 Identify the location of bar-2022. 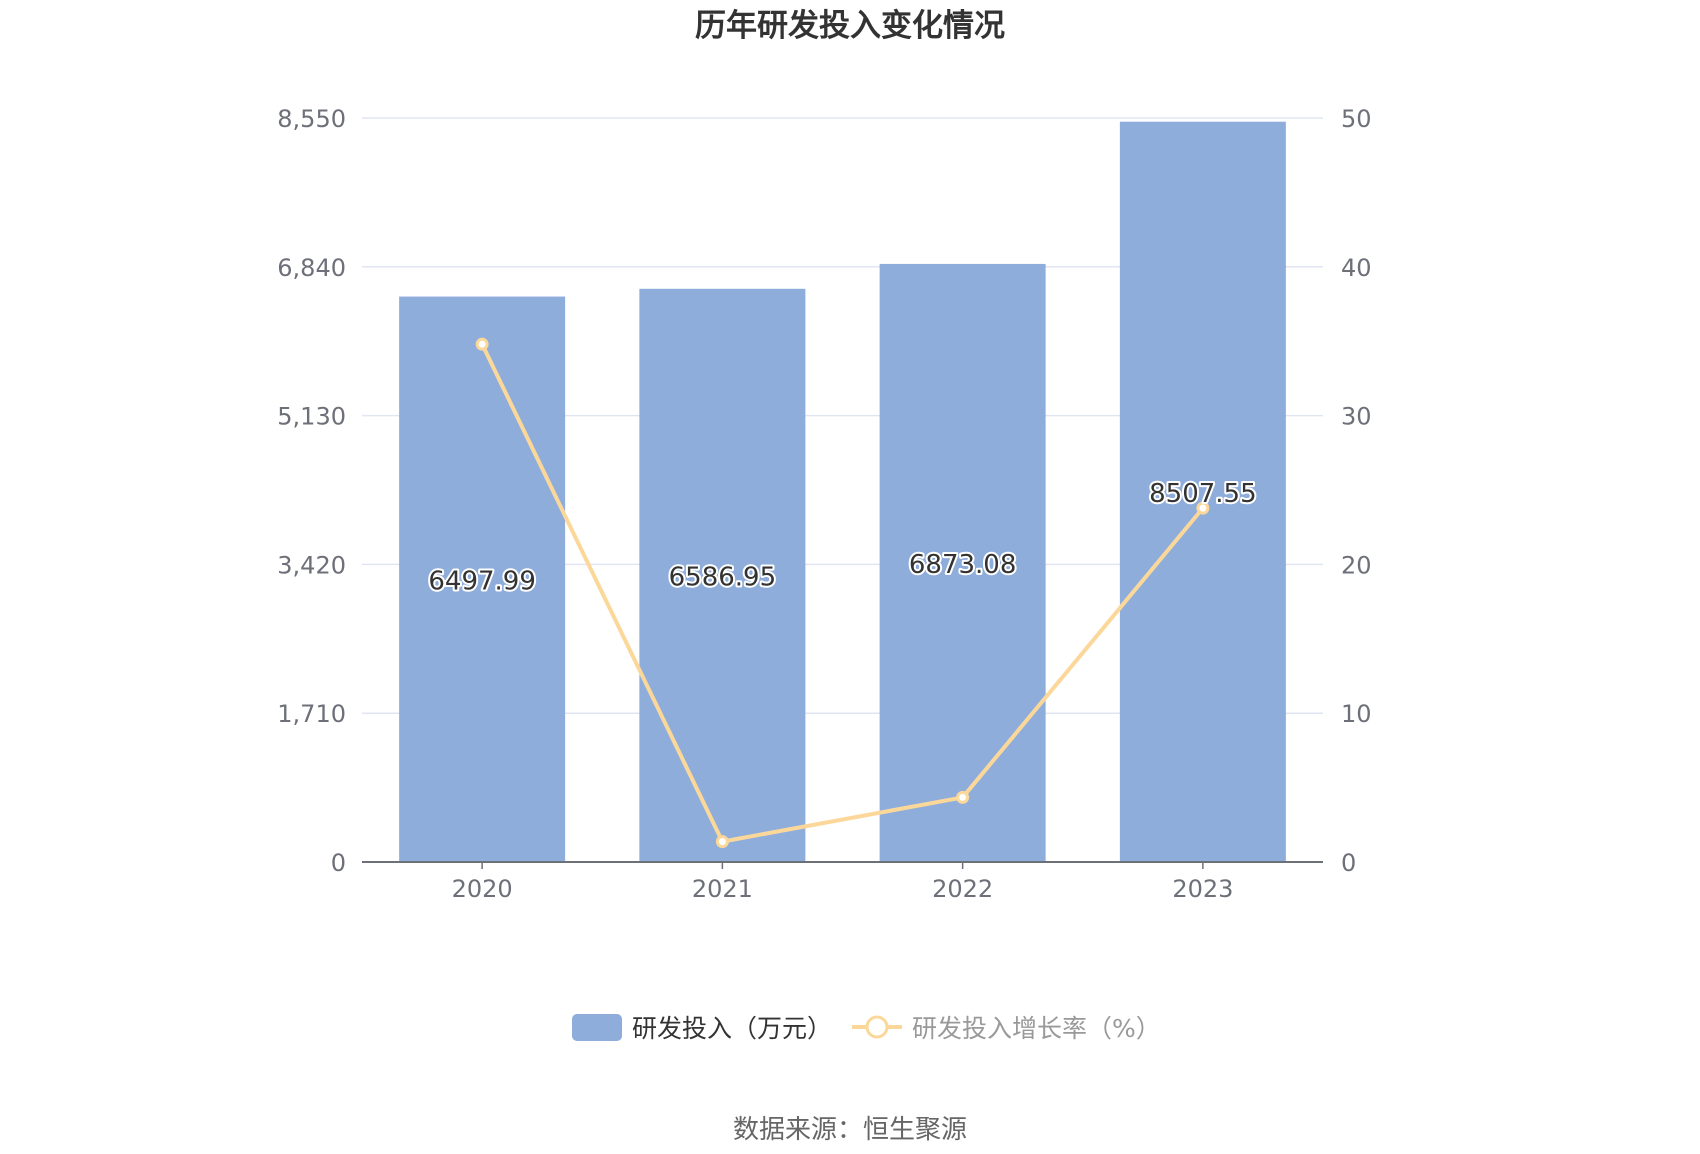
(962, 562).